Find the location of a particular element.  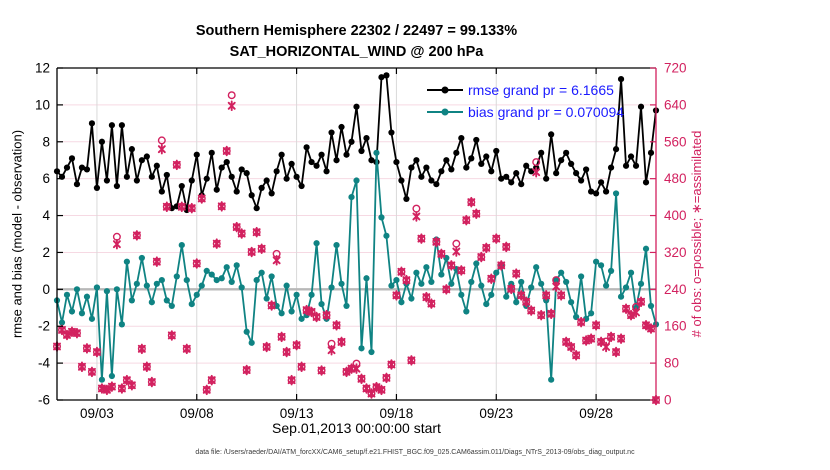

x-tick-label: 09/28 is located at coordinates (596, 413).